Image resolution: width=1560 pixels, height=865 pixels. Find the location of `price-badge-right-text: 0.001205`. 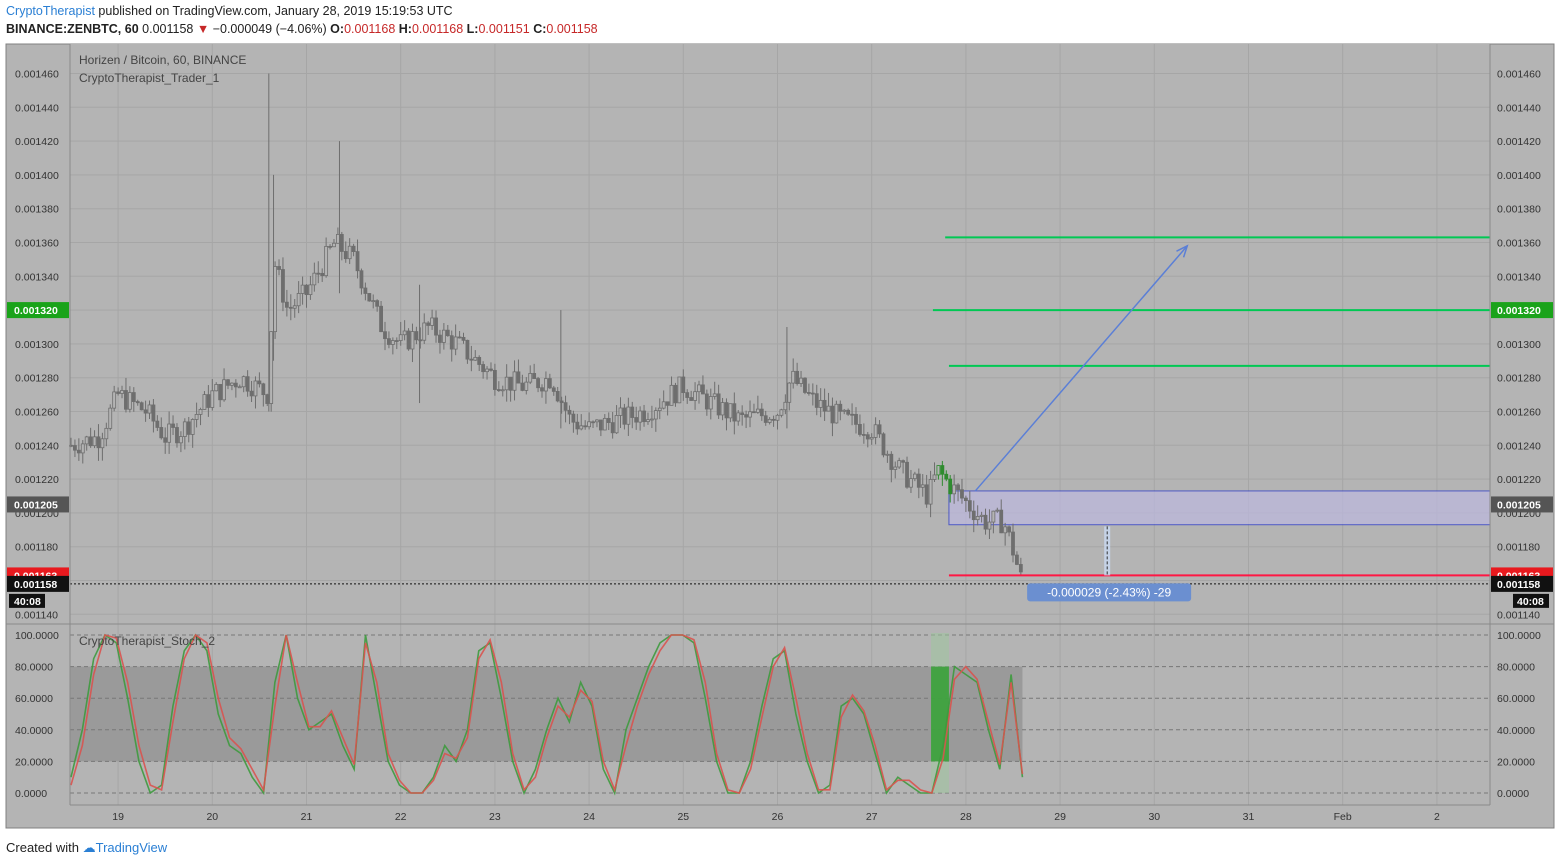

price-badge-right-text: 0.001205 is located at coordinates (1519, 505).